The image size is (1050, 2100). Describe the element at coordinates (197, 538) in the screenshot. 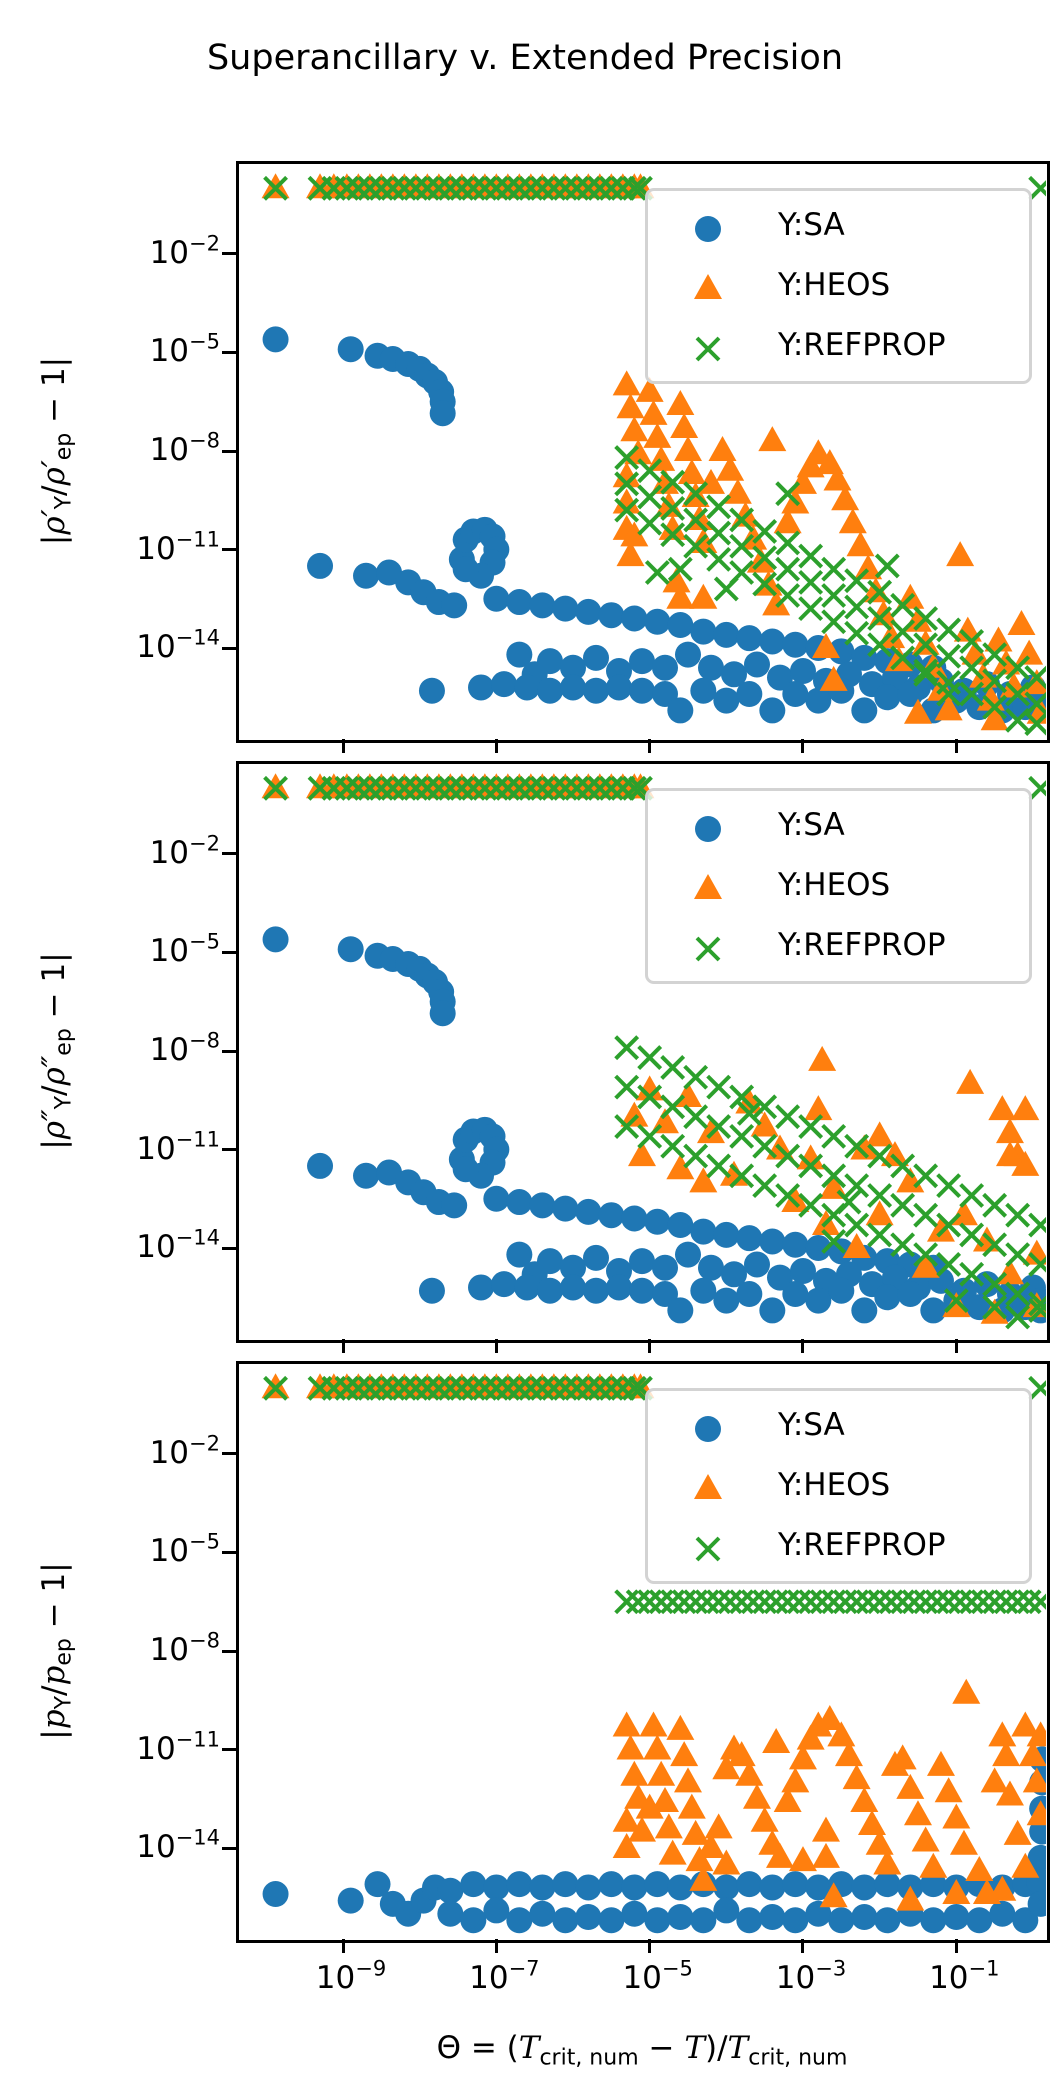

I see `tick-exponent: −11` at that location.